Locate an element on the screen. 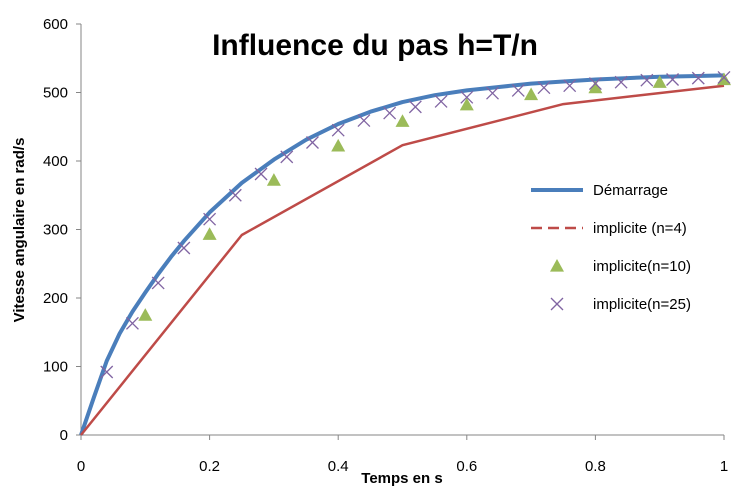  legend-item: implicite(n=10) is located at coordinates (620, 266).